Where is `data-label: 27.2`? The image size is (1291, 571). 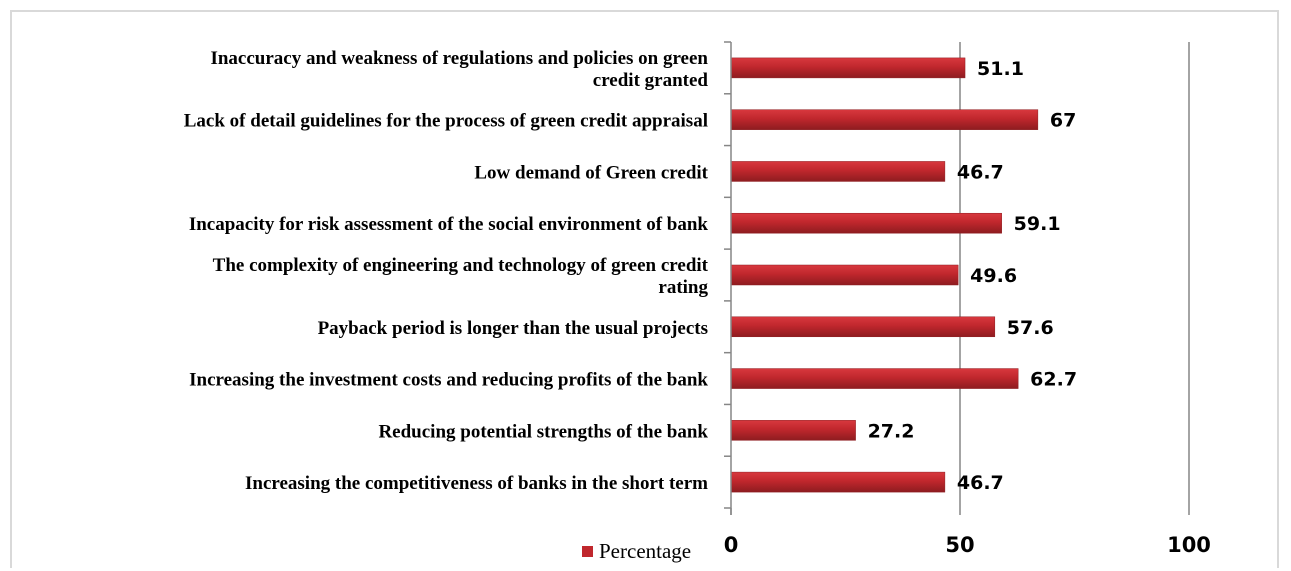 data-label: 27.2 is located at coordinates (891, 431).